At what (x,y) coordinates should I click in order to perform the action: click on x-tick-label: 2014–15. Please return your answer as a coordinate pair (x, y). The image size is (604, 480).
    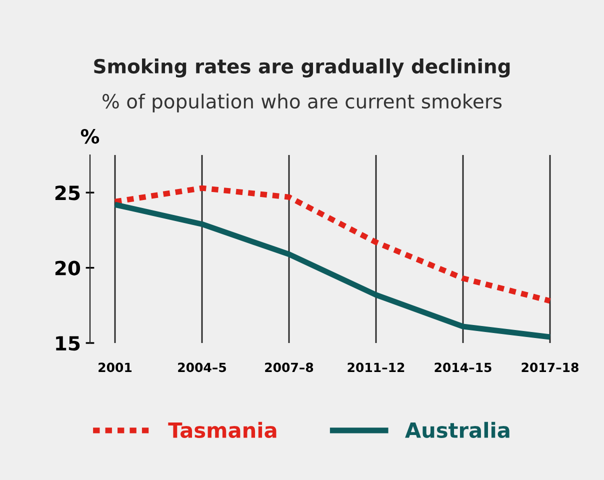
    Looking at the image, I should click on (463, 367).